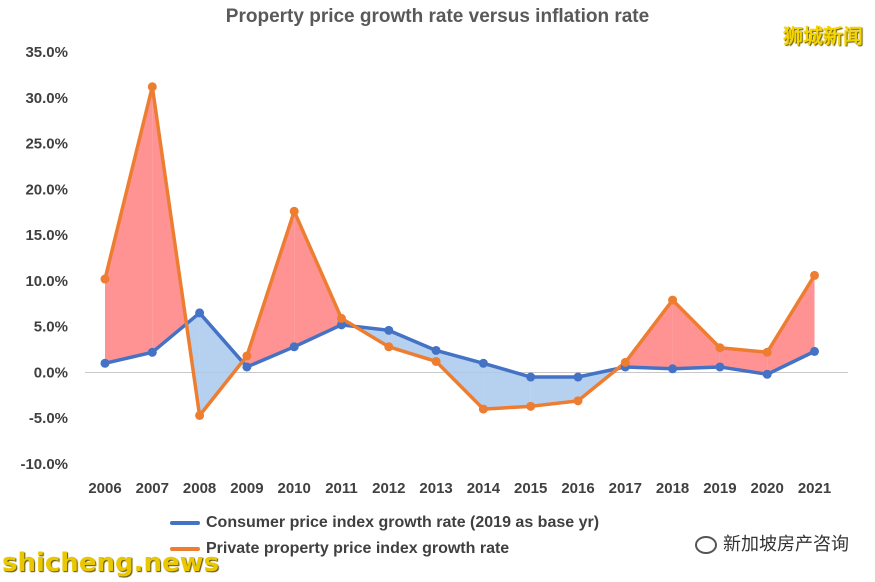 The width and height of the screenshot is (875, 582). I want to click on y-tick-label: 15.0%, so click(46, 235).